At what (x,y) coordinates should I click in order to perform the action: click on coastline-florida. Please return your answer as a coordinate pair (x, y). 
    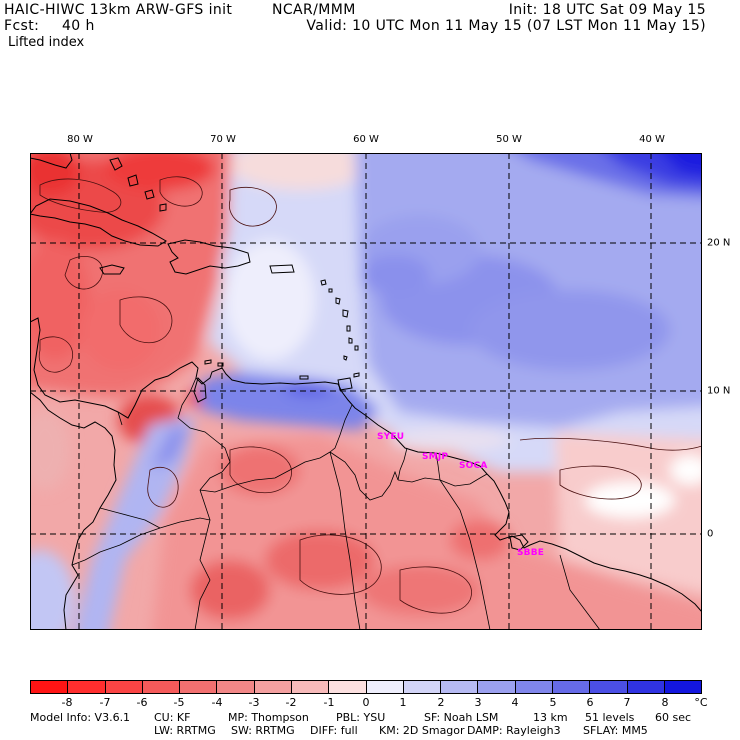
    Looking at the image, I should click on (51, 161).